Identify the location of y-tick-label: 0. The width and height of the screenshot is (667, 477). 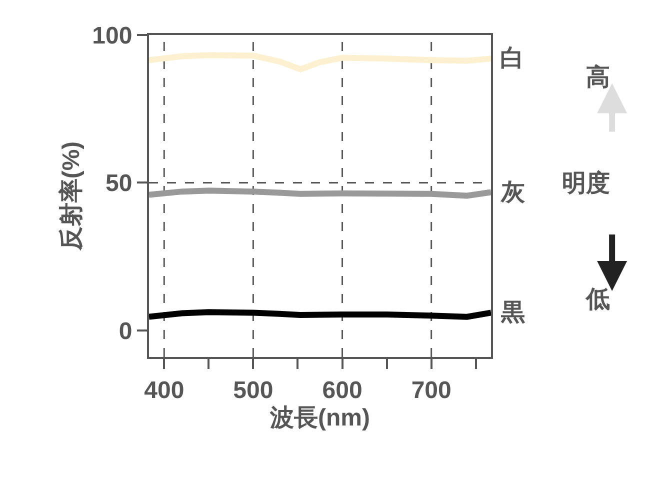
(125, 331).